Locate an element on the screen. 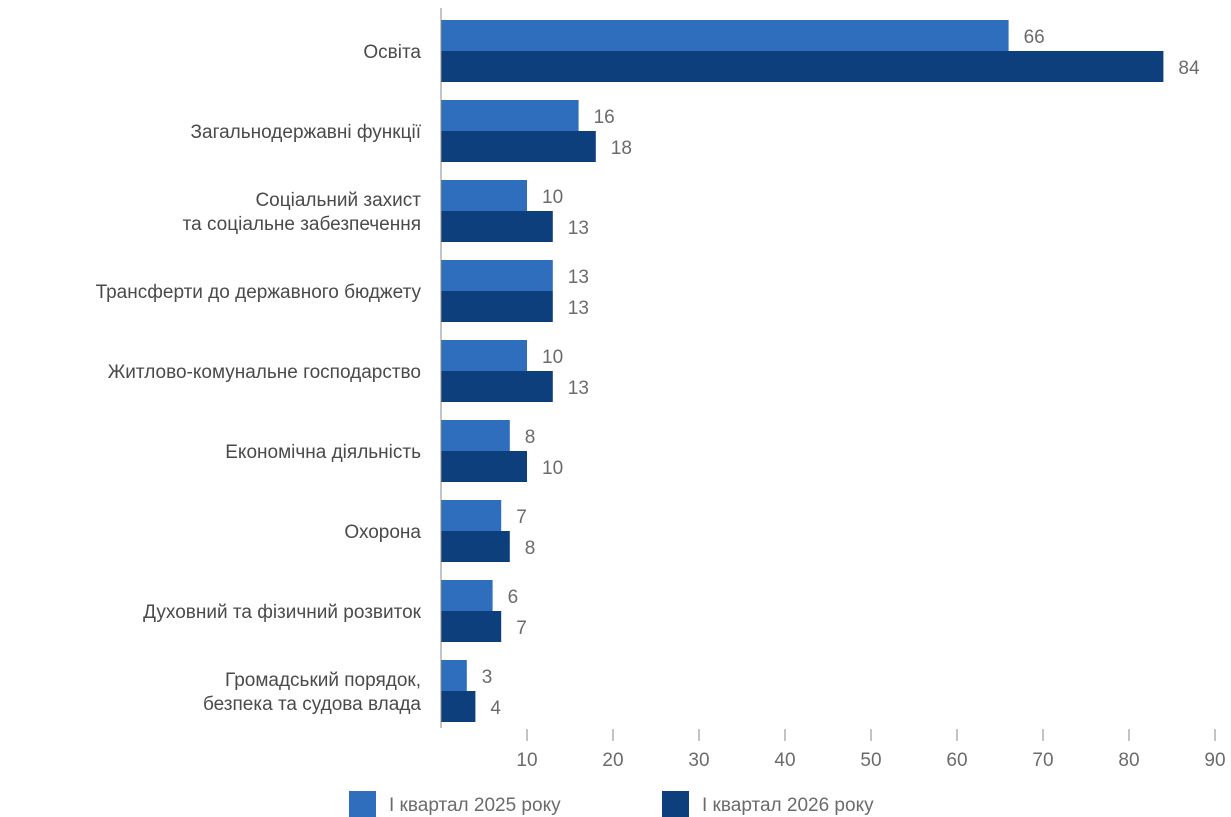 The image size is (1231, 817). data-label: 18 is located at coordinates (621, 148).